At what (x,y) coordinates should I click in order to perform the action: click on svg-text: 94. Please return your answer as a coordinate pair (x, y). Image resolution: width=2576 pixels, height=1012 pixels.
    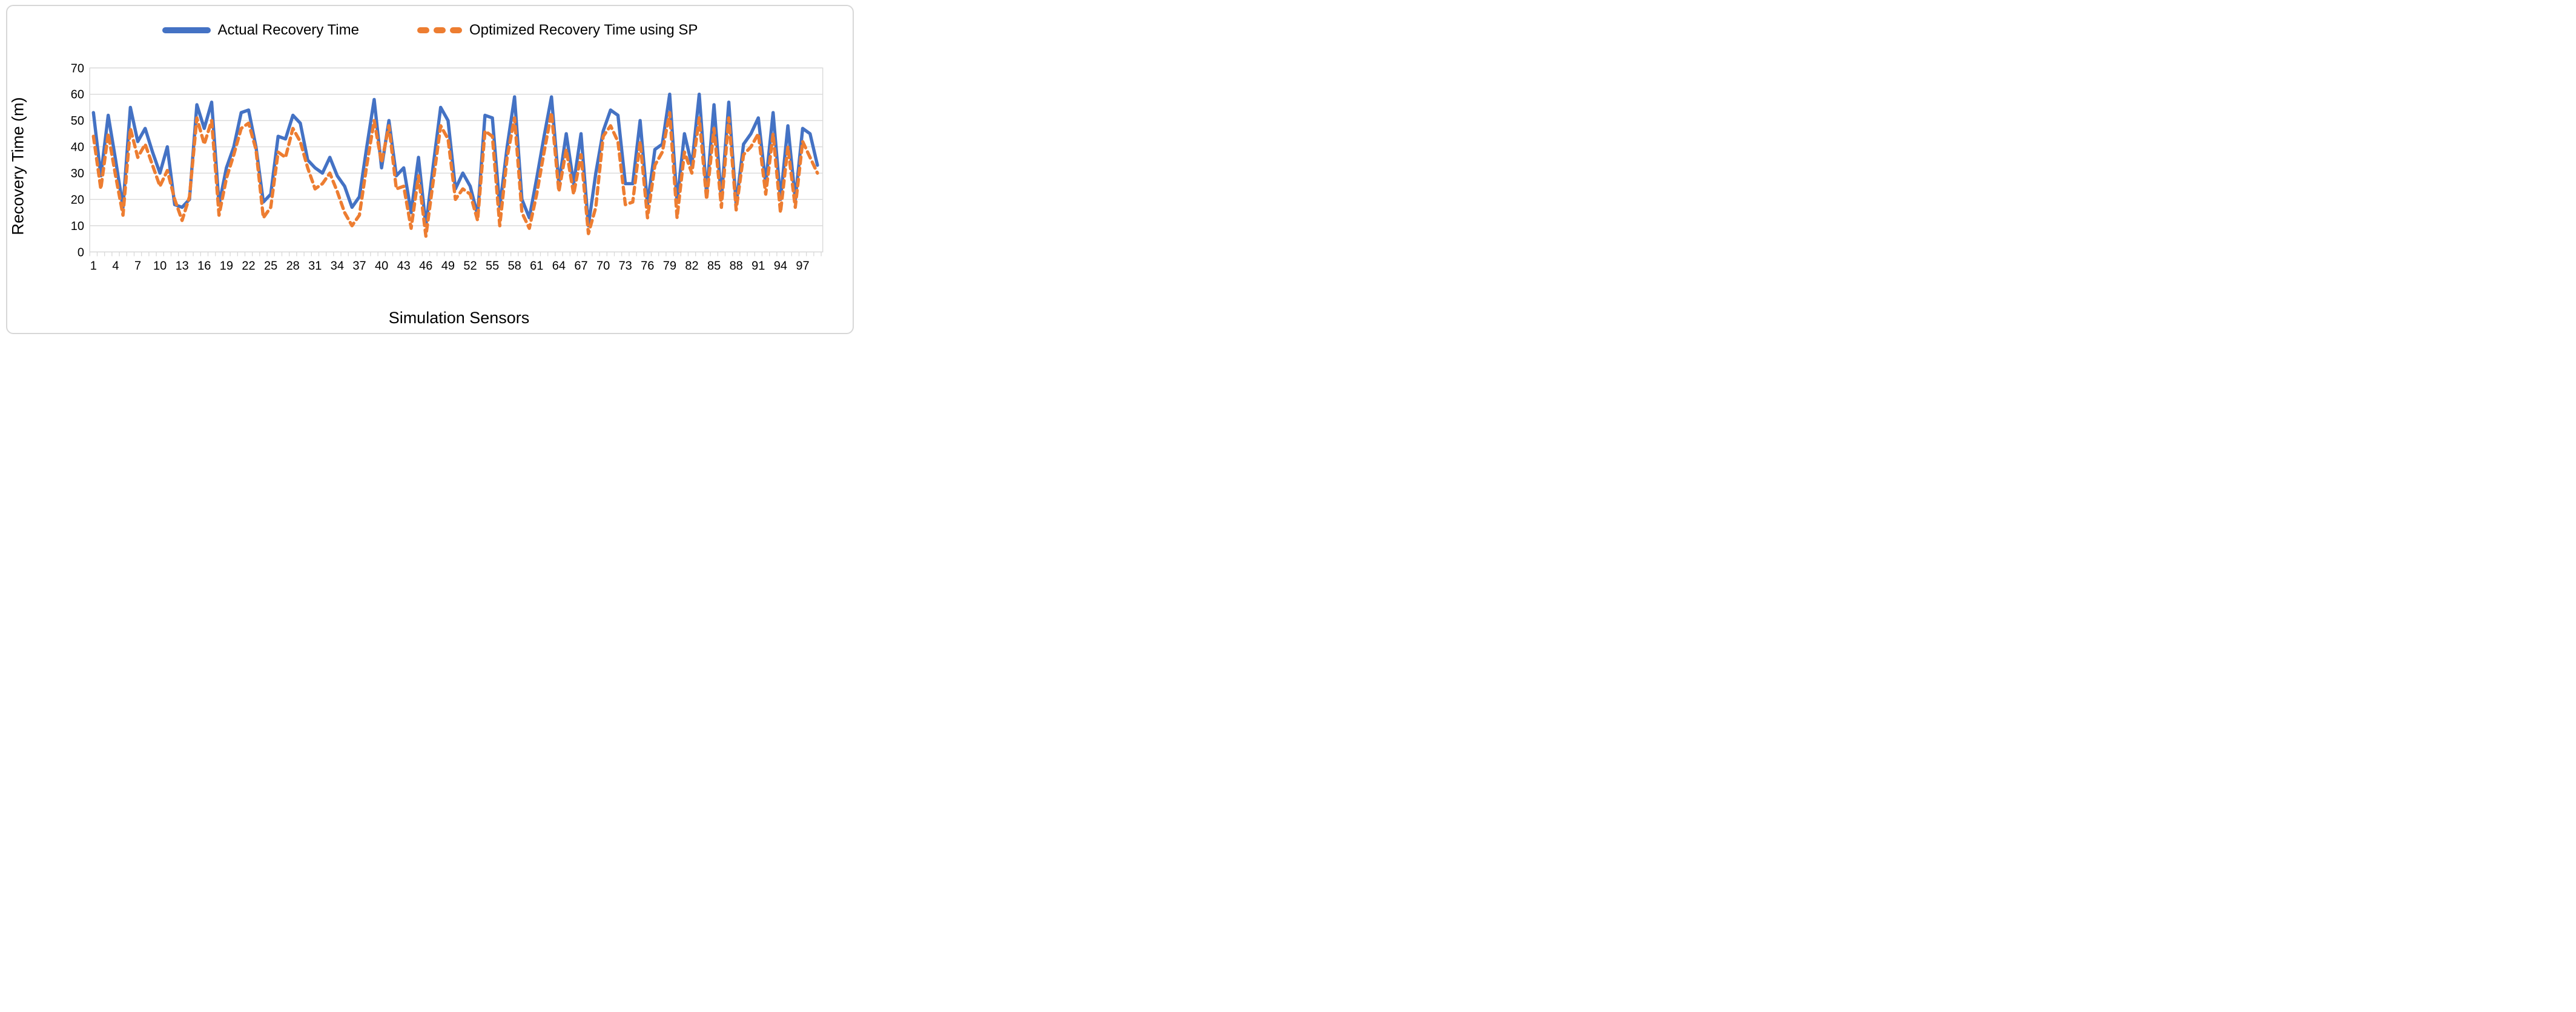
    Looking at the image, I should click on (780, 265).